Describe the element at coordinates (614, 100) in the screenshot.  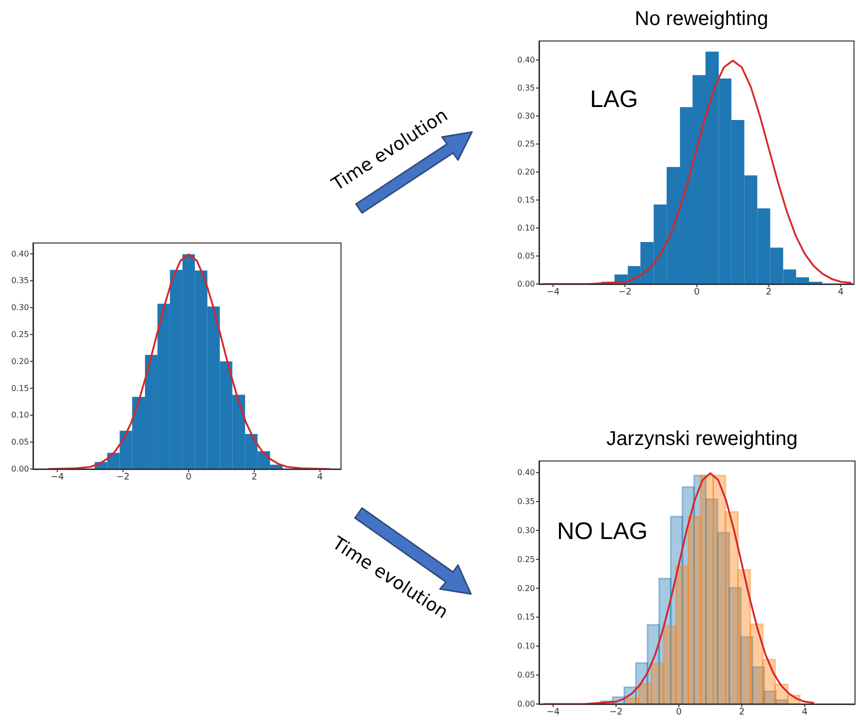
I see `annotation: LAG` at that location.